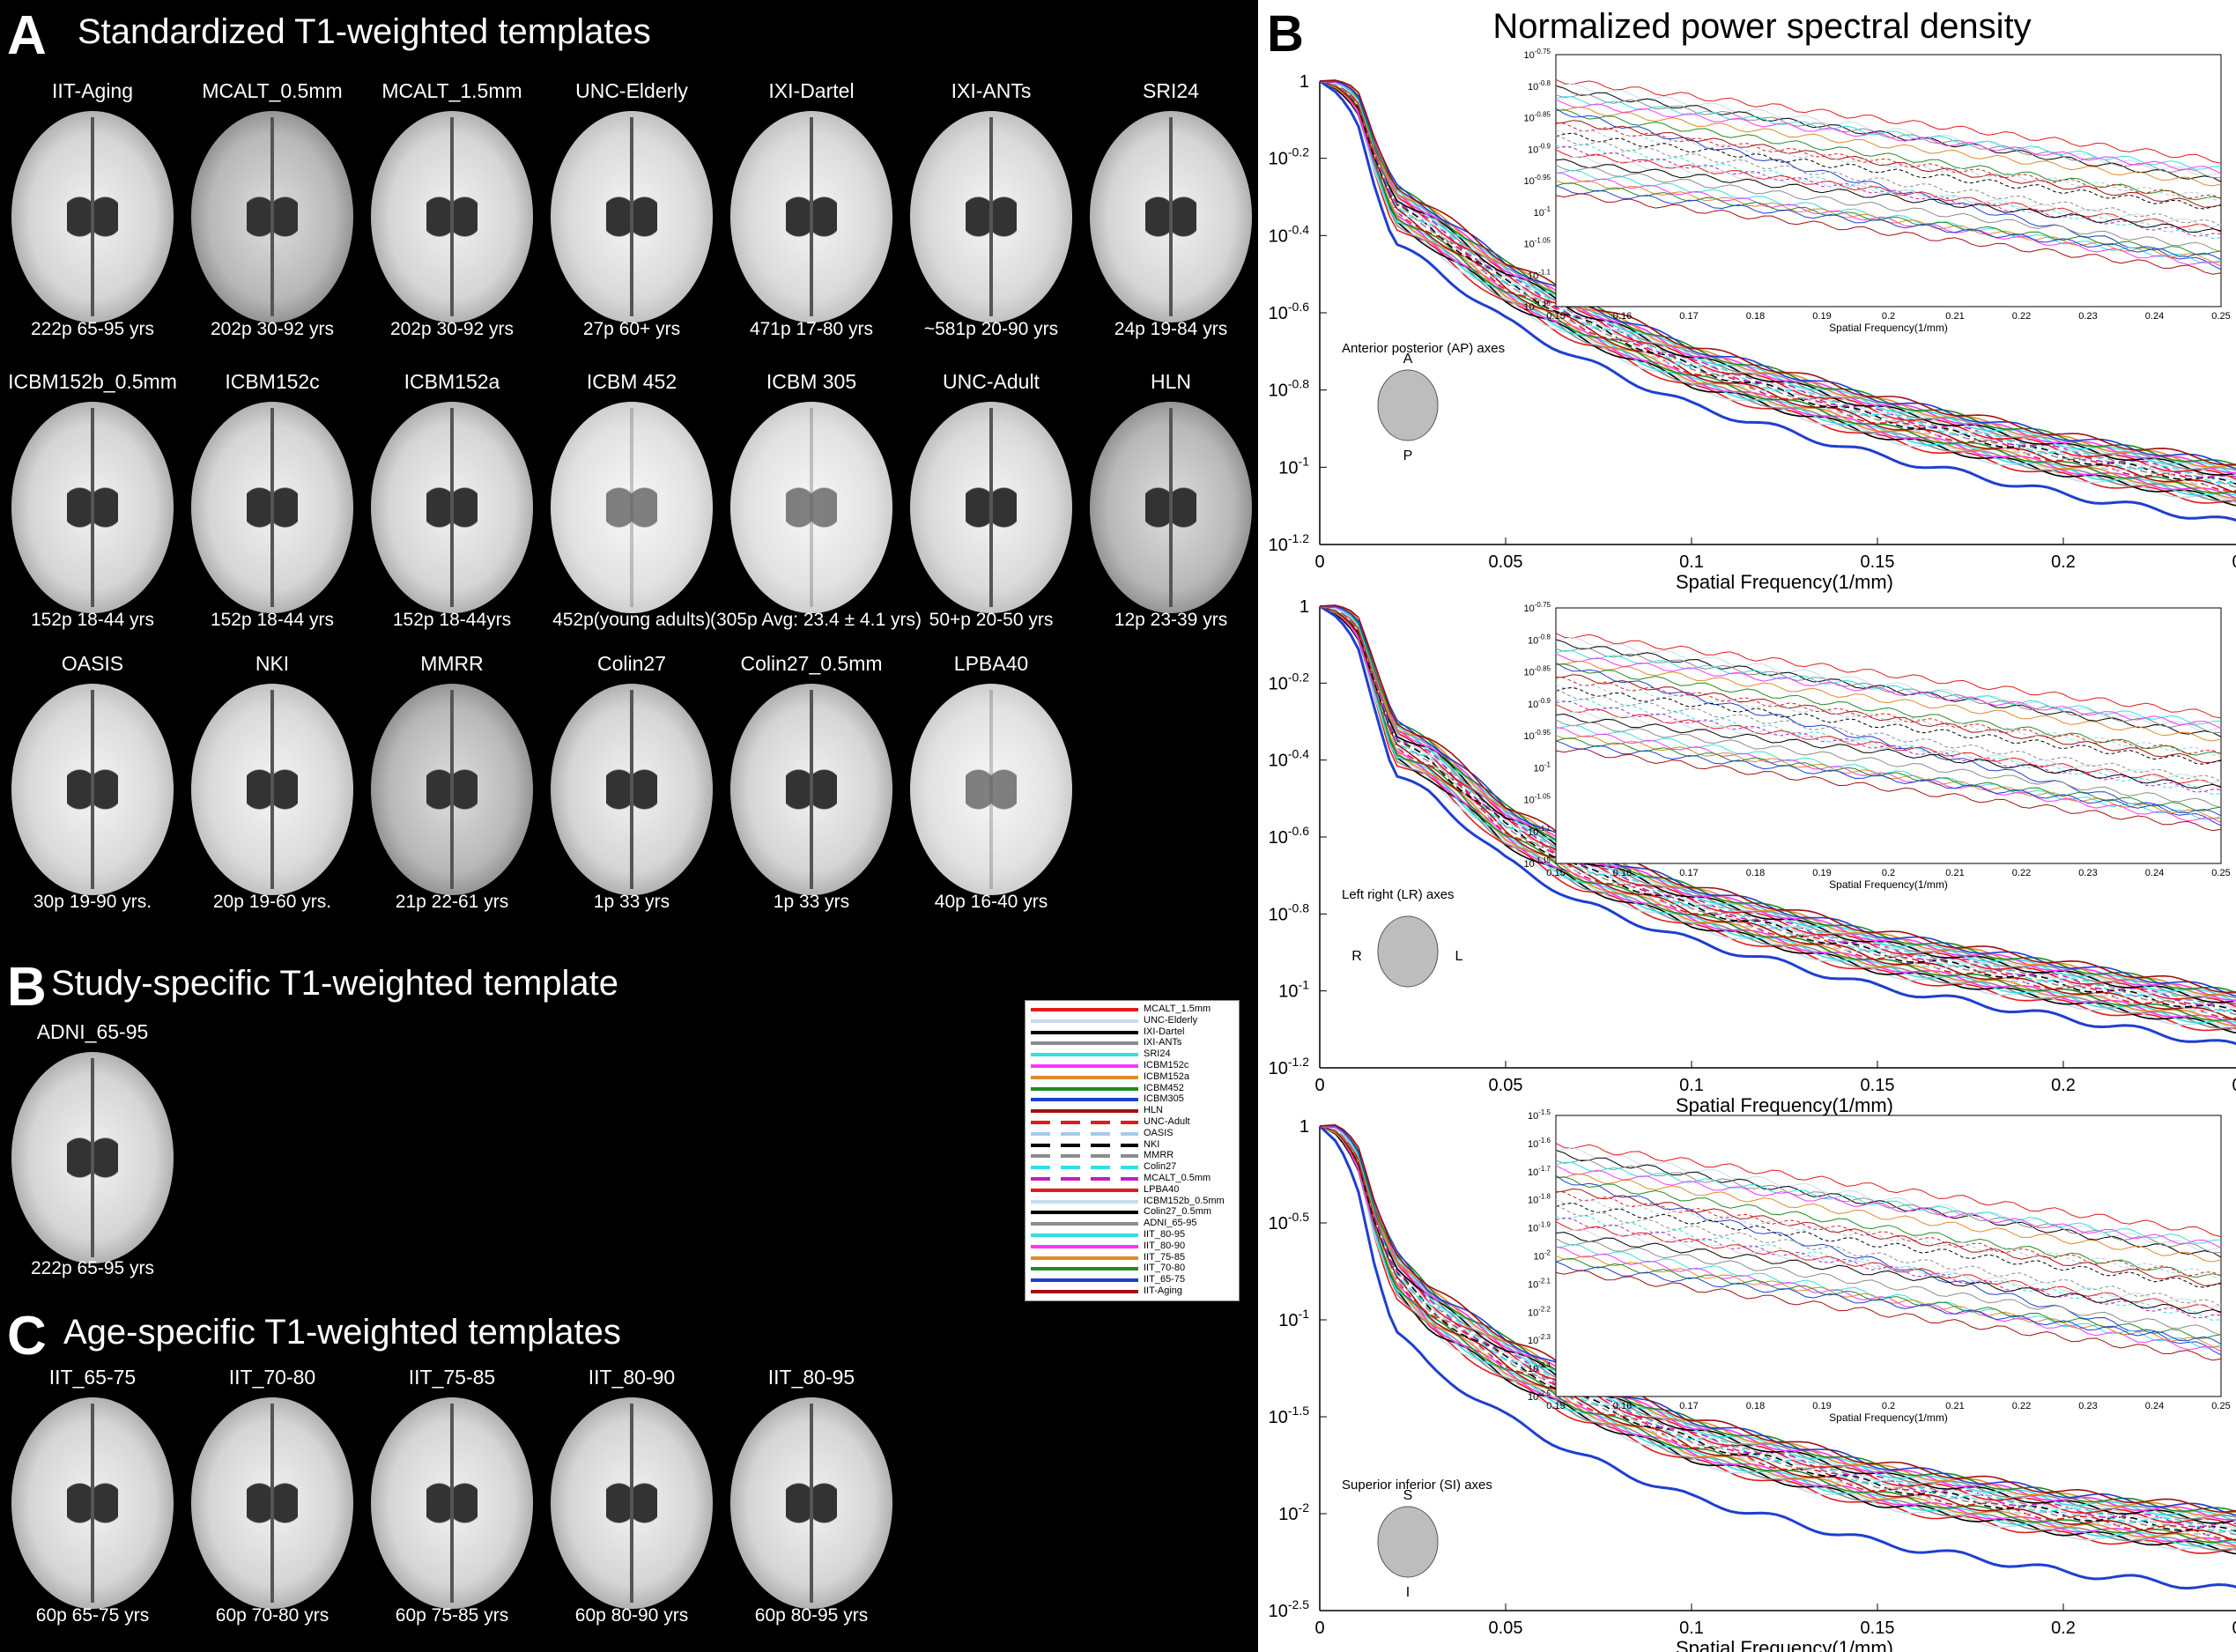  I want to click on inset-x-axis-label: Spatial Frequency(1/mm), so click(1889, 328).